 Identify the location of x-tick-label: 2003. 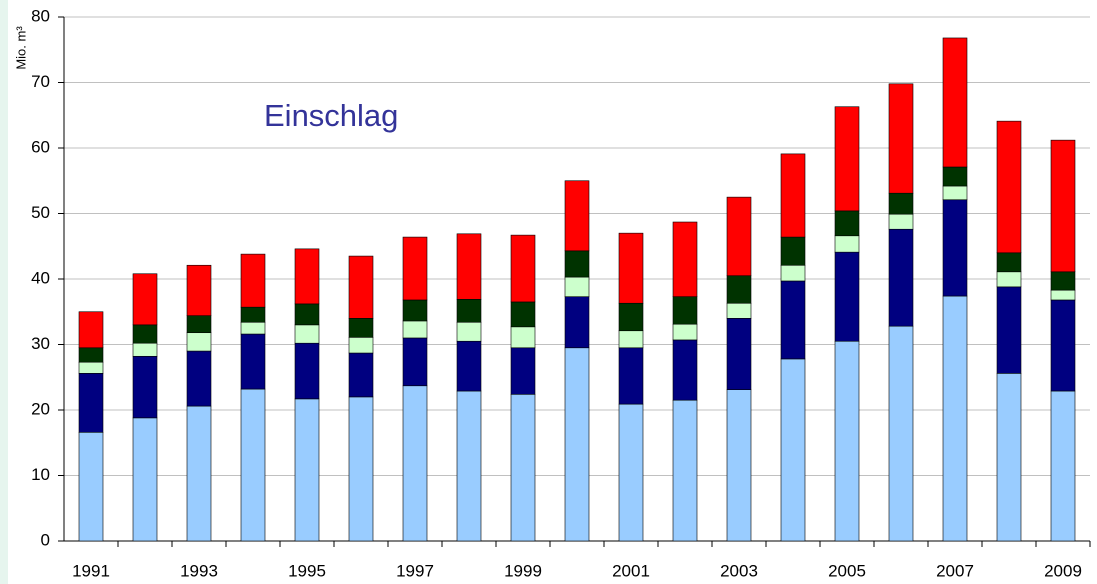
(739, 570).